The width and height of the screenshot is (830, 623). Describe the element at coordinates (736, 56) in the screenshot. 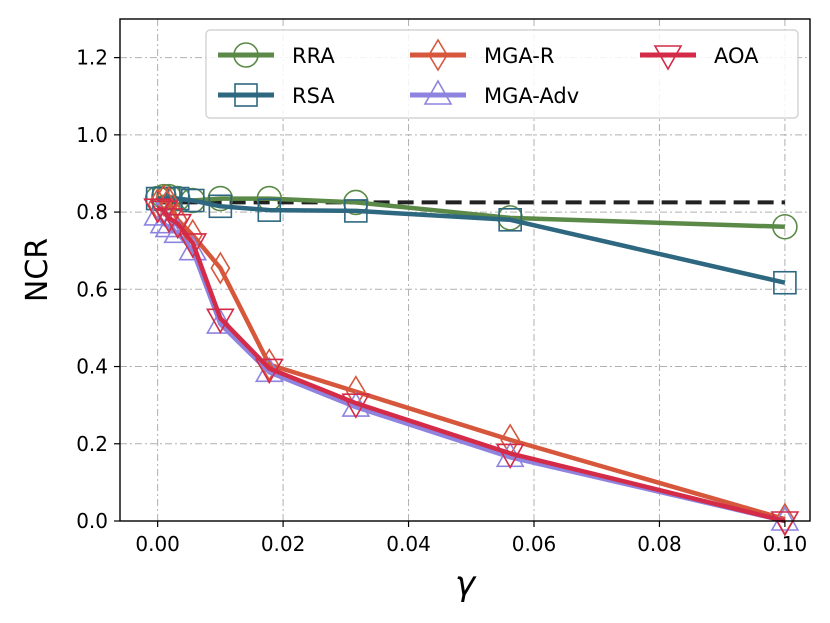

I see `legend-label: AOA` at that location.